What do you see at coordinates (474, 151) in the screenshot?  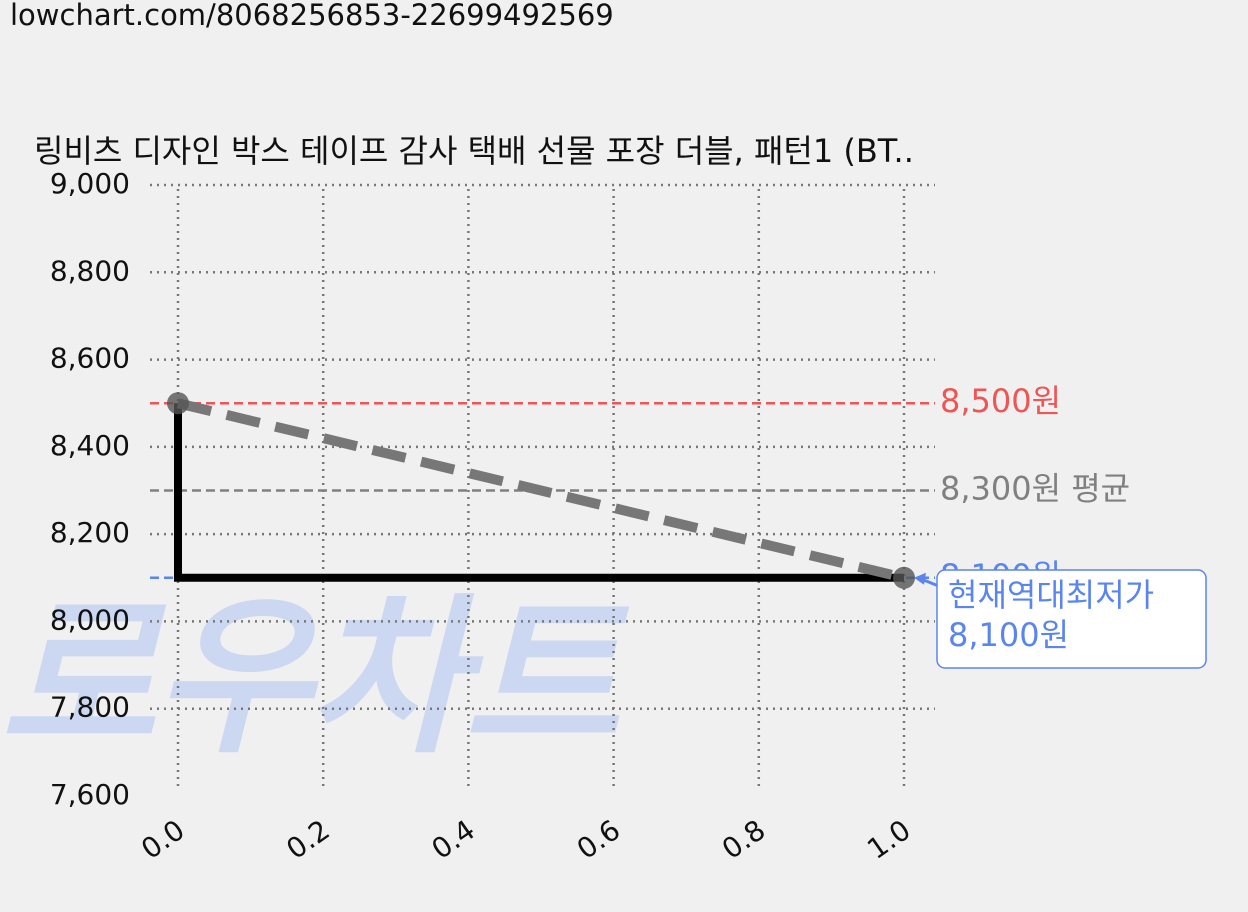 I see `chart-title: 링비츠 디자인 박스 테이프 감사 택배 선물 포장 더블, 패턴1 (BT..` at bounding box center [474, 151].